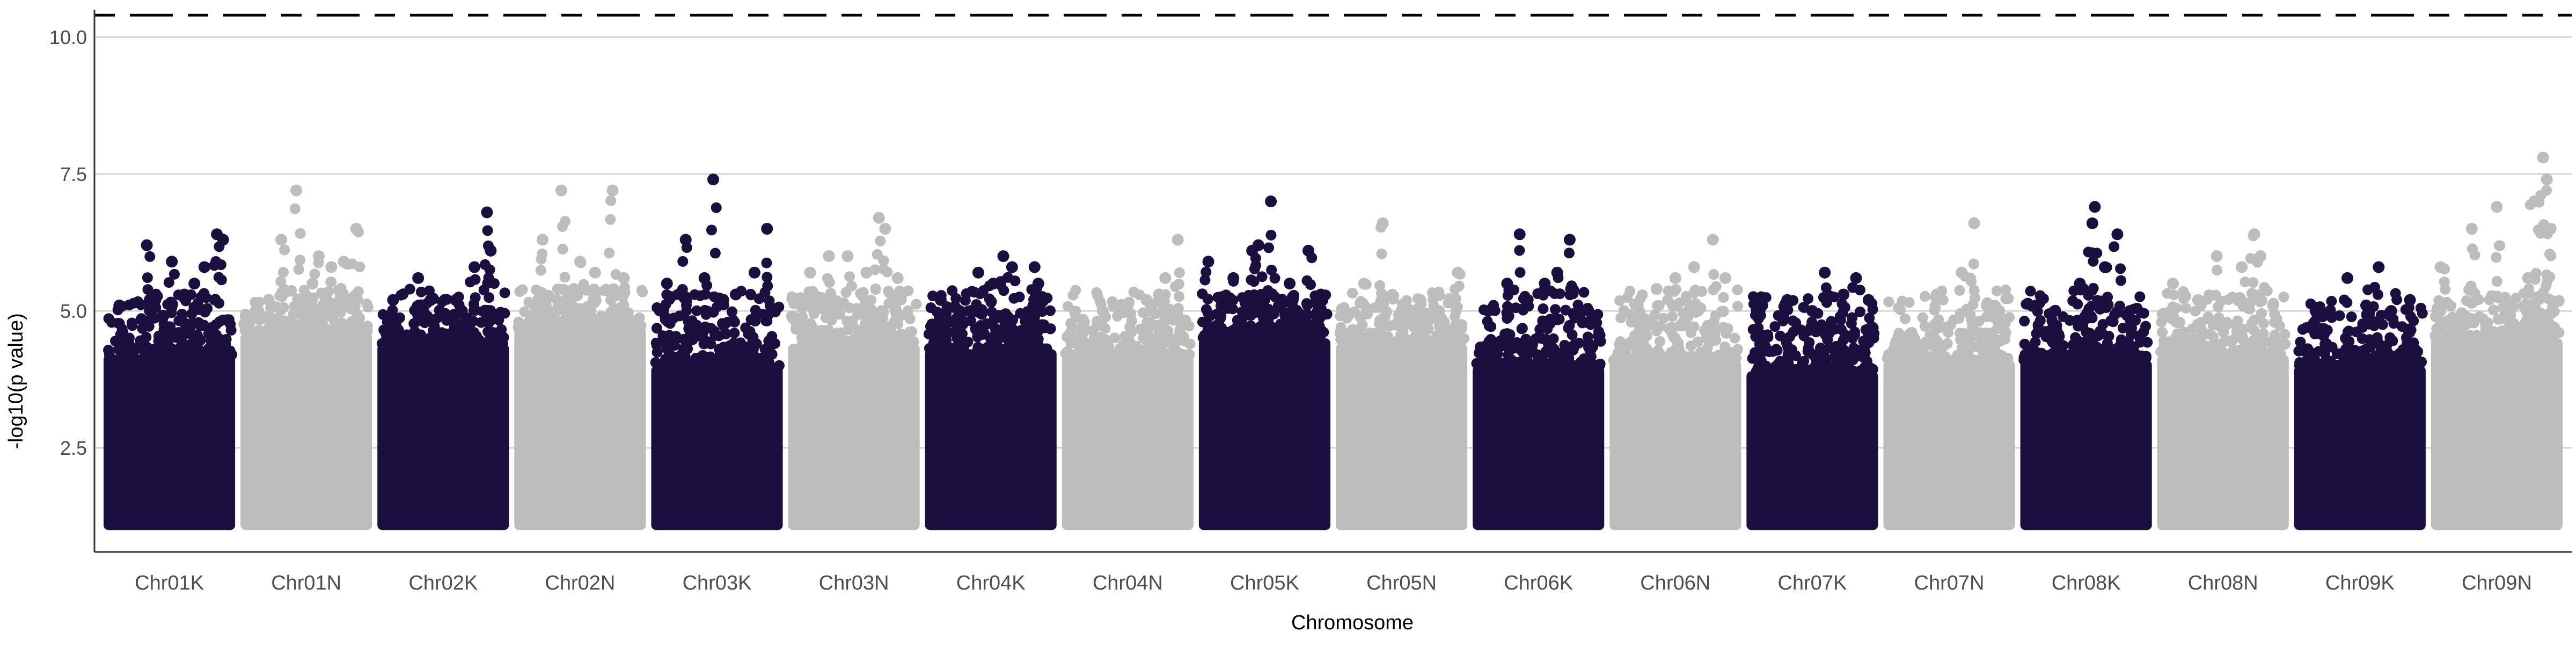 Image resolution: width=2576 pixels, height=647 pixels. I want to click on x-tick-label: Chr05K, so click(1264, 583).